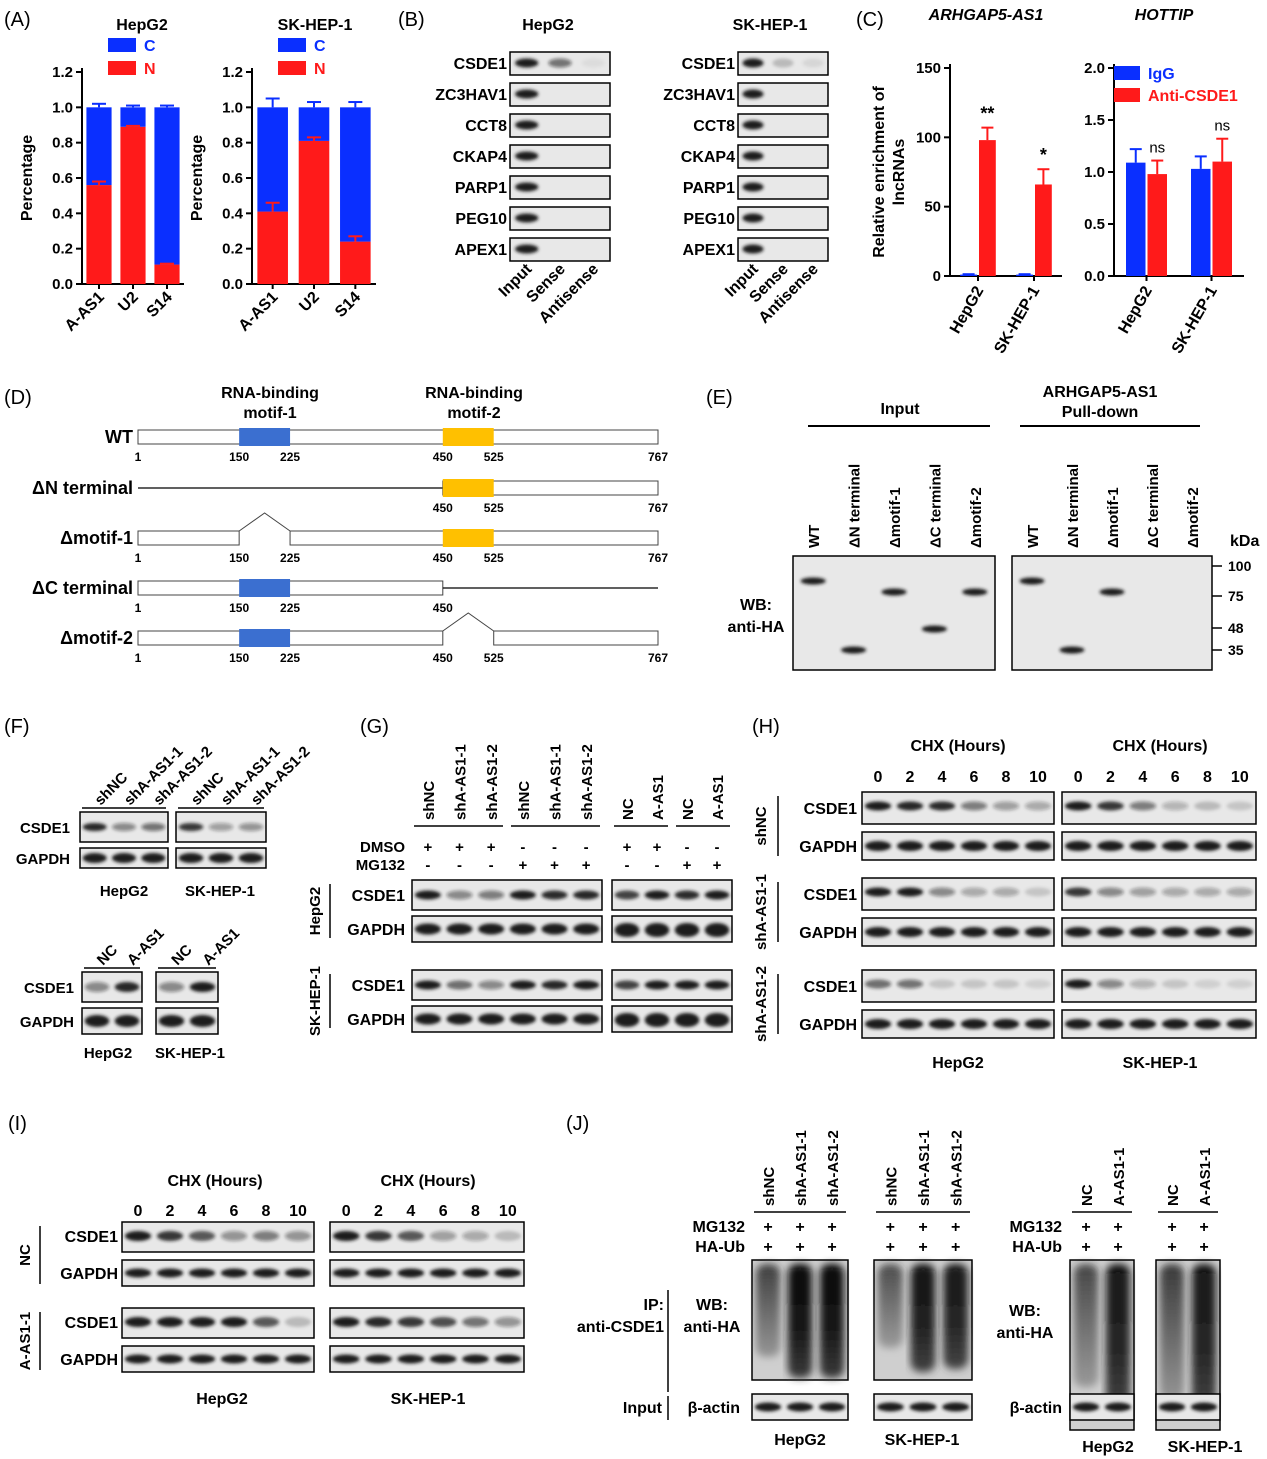  Describe the element at coordinates (1025, 1311) in the screenshot. I see `wb-label: WB:` at that location.